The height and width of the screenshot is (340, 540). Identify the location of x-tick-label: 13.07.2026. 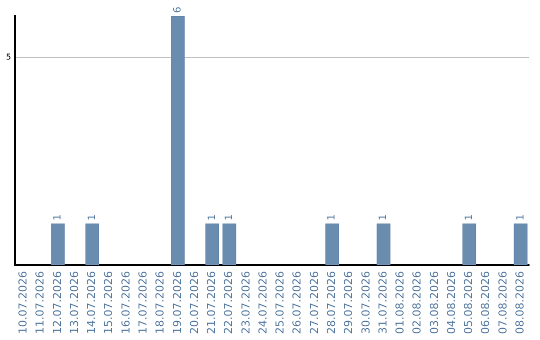
(74, 302).